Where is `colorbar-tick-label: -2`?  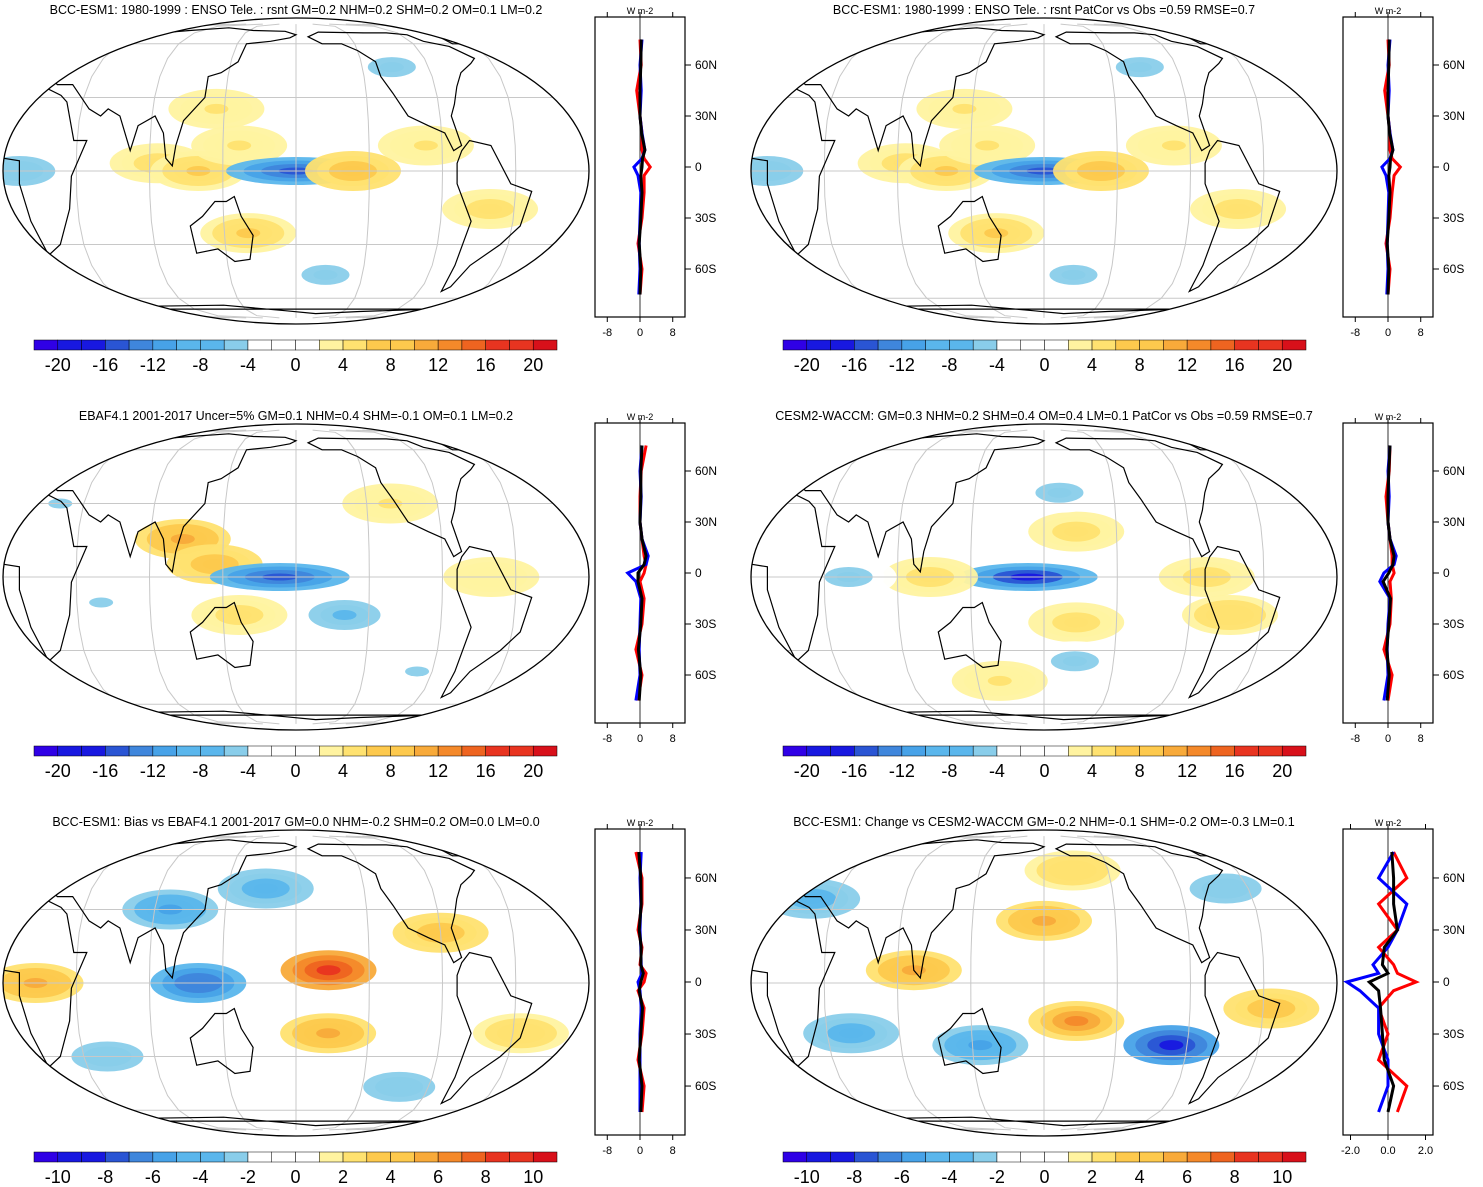 colorbar-tick-label: -2 is located at coordinates (248, 1177).